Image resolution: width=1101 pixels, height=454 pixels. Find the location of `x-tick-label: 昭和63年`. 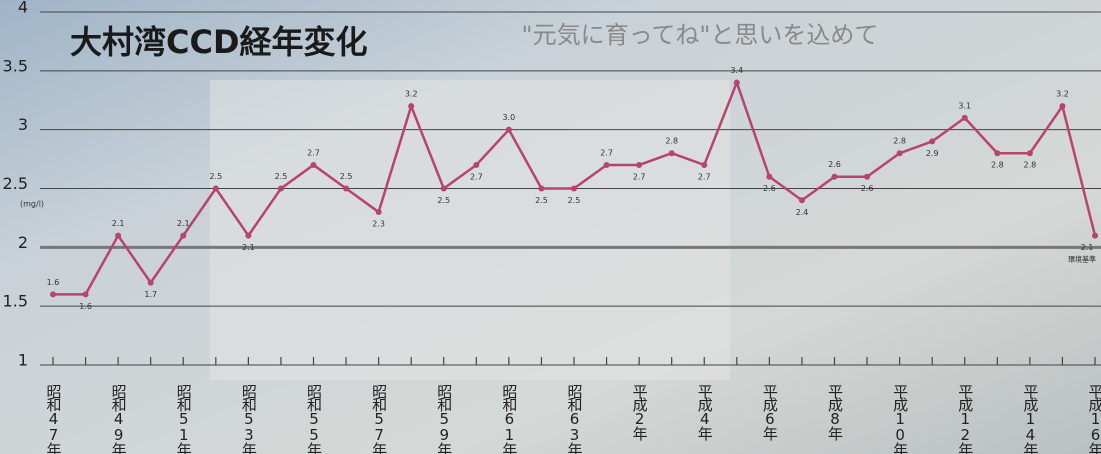

x-tick-label: 昭和63年 is located at coordinates (575, 419).